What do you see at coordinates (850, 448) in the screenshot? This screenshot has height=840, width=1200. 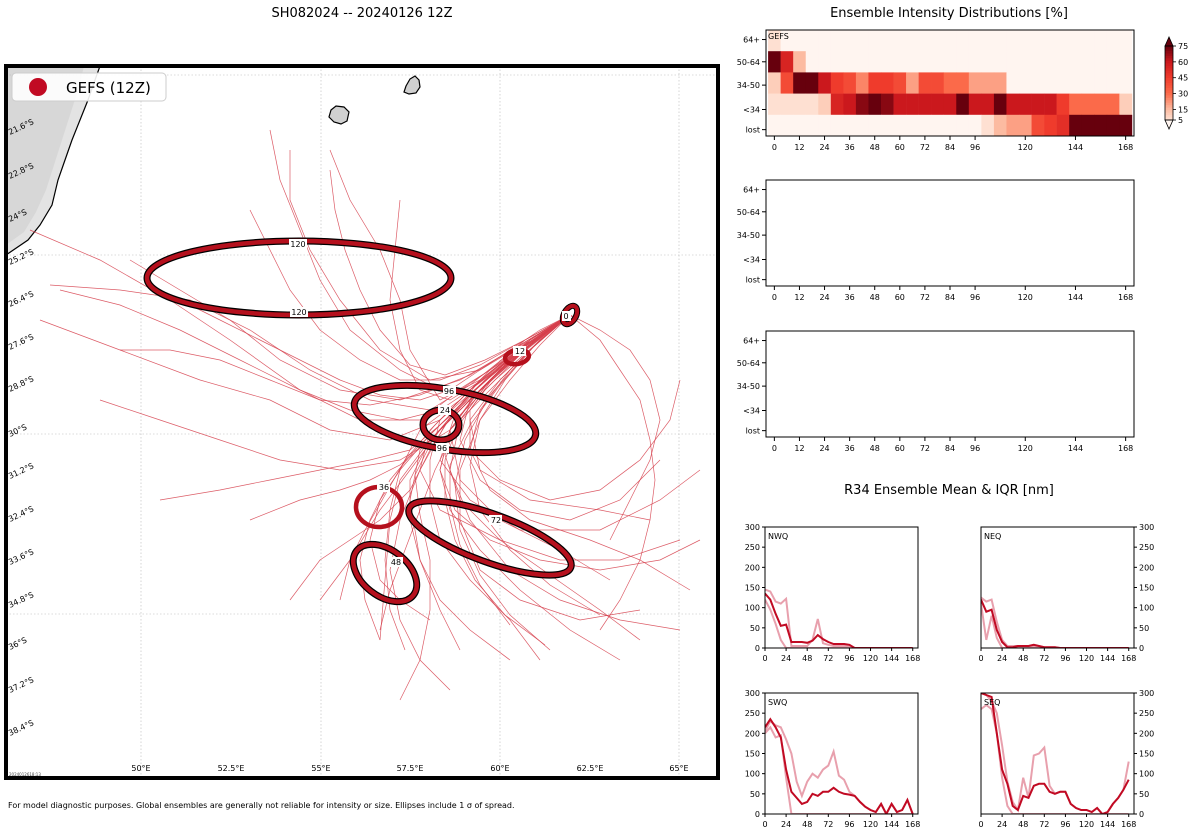 I see `heatmap-xtick-label: 36` at bounding box center [850, 448].